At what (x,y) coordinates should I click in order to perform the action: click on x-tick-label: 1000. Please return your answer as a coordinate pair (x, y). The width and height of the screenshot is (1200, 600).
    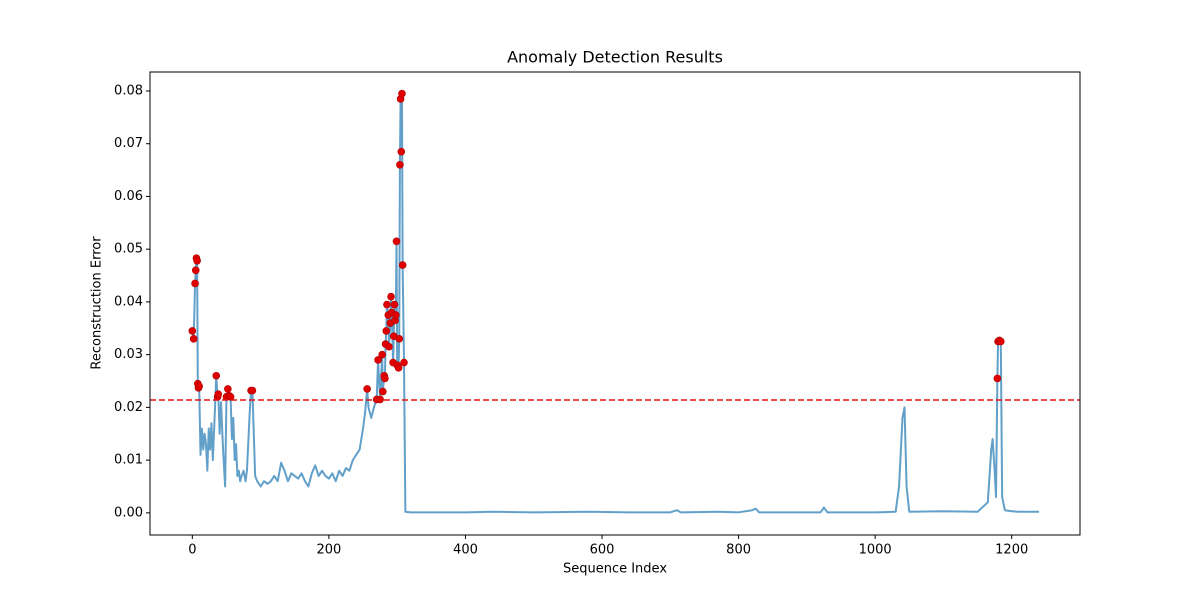
    Looking at the image, I should click on (875, 550).